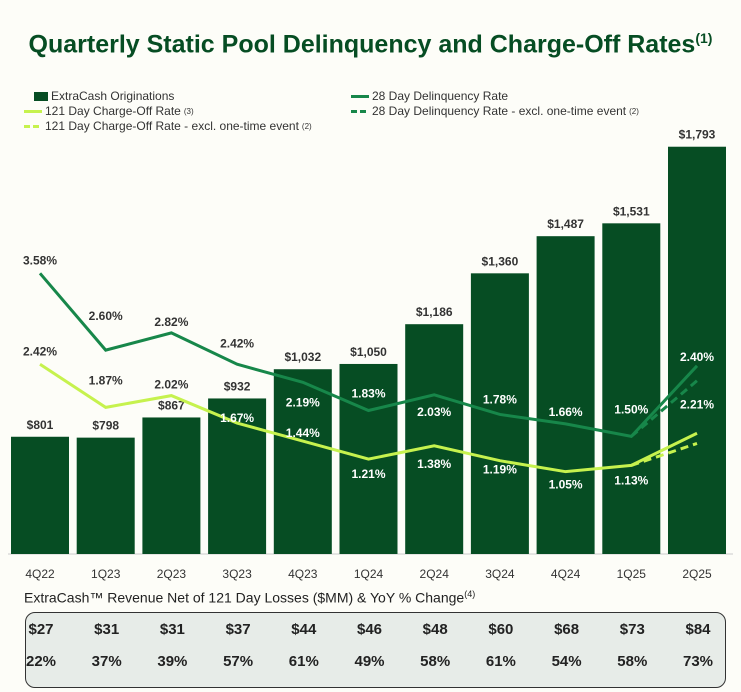 The width and height of the screenshot is (741, 692). What do you see at coordinates (106, 380) in the screenshot?
I see `line-data-label: 1.87%` at bounding box center [106, 380].